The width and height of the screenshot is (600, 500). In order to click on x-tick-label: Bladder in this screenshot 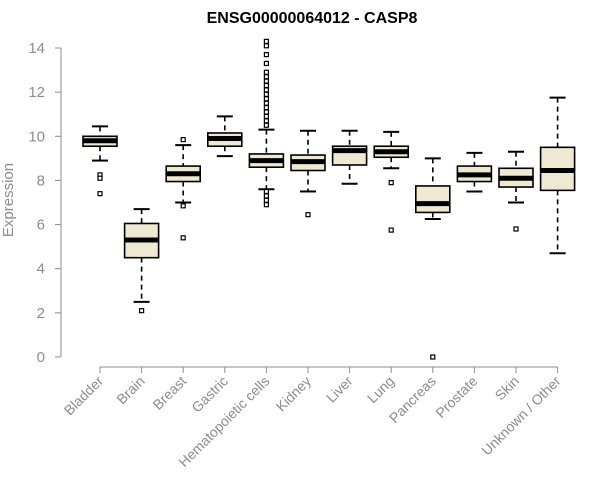, I will do `click(84, 396)`.